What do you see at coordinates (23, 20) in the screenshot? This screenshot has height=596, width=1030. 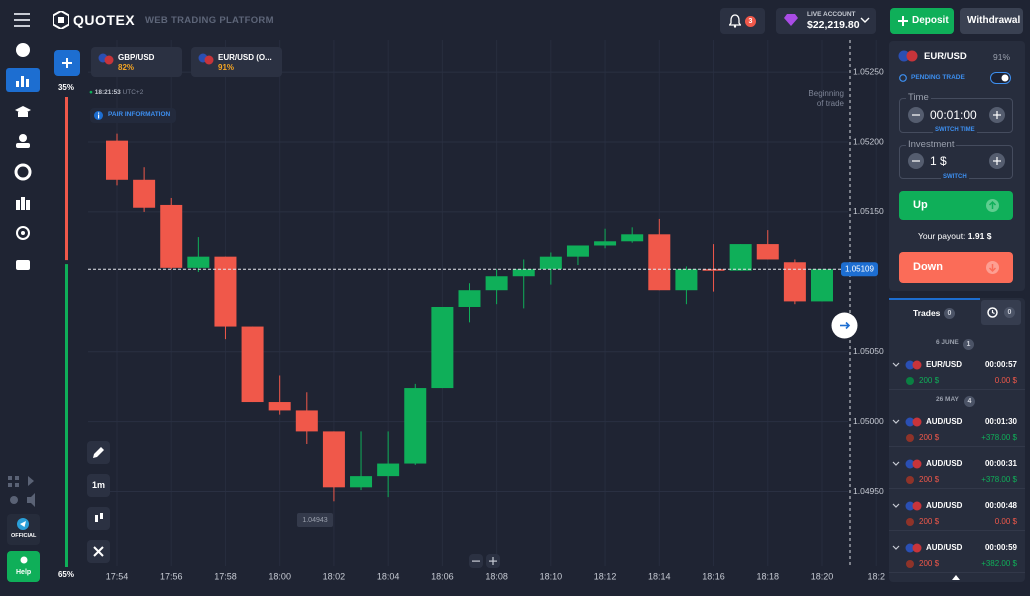 I see `menu-icon` at bounding box center [23, 20].